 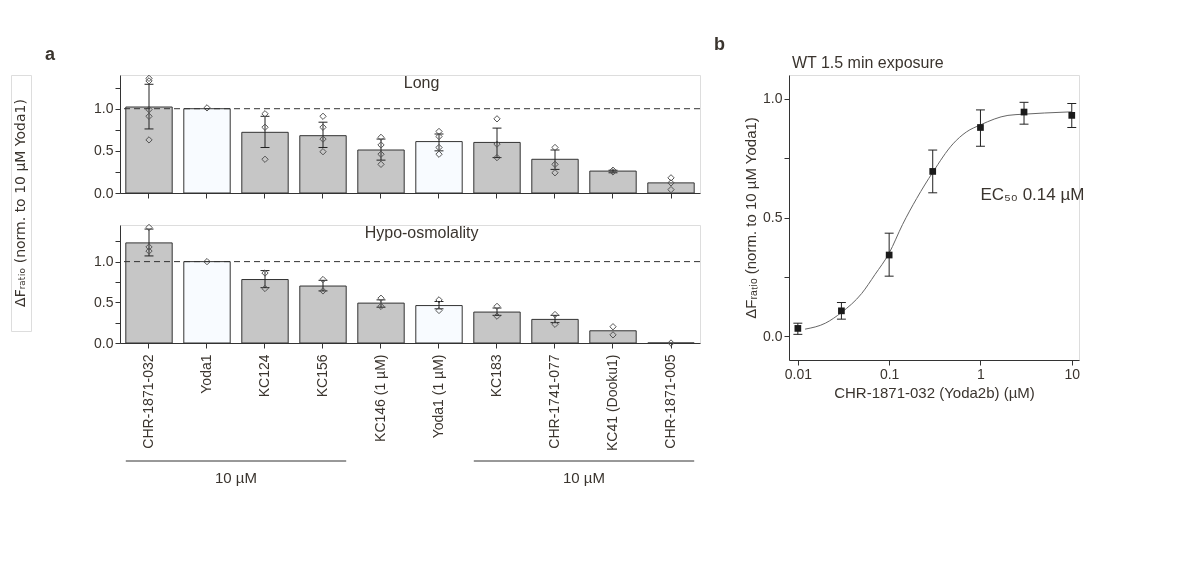 What do you see at coordinates (421, 232) in the screenshot?
I see `chart-title: Hypo-osmolality` at bounding box center [421, 232].